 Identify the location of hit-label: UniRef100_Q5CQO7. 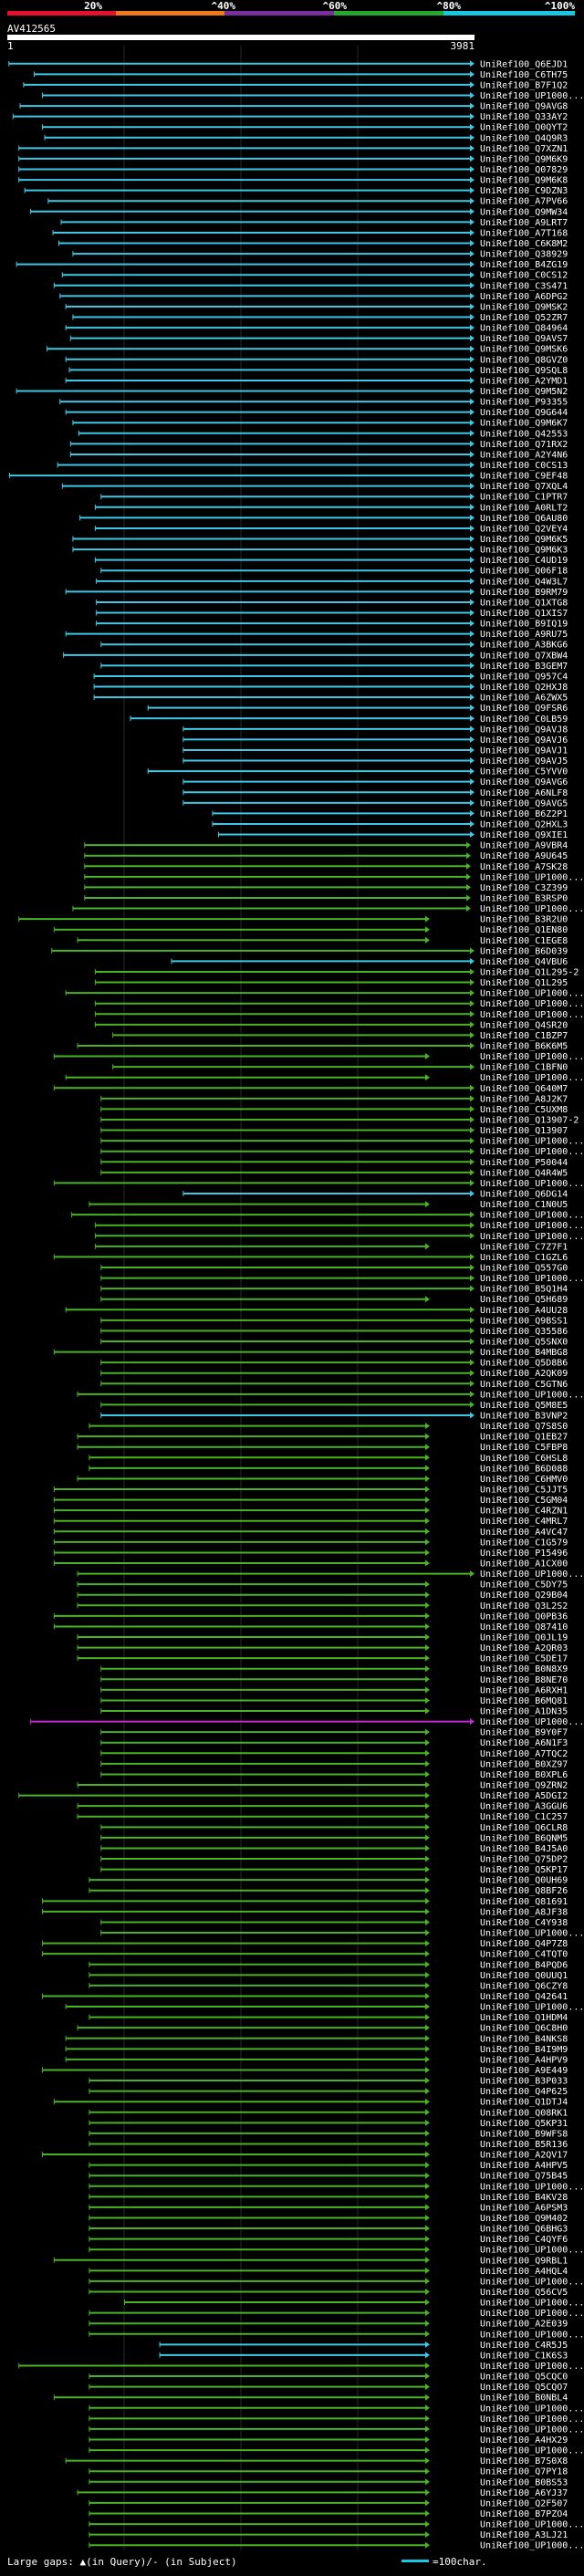
(524, 2388).